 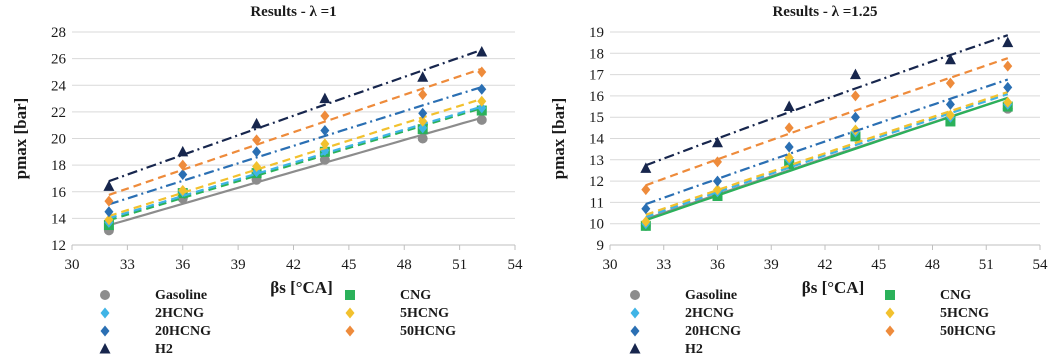 What do you see at coordinates (58, 33) in the screenshot?
I see `y-tick-label: 28` at bounding box center [58, 33].